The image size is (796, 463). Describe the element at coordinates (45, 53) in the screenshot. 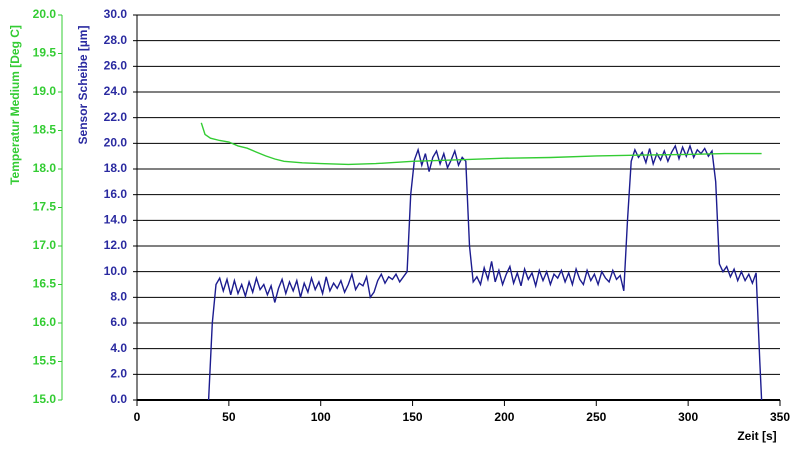

I see `y2-tick-label: 19.5` at that location.